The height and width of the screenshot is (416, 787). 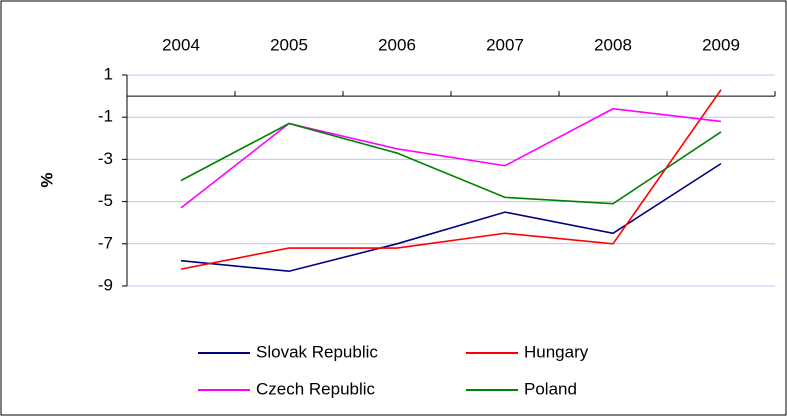 I want to click on y-tick-label: -7, so click(x=105, y=242).